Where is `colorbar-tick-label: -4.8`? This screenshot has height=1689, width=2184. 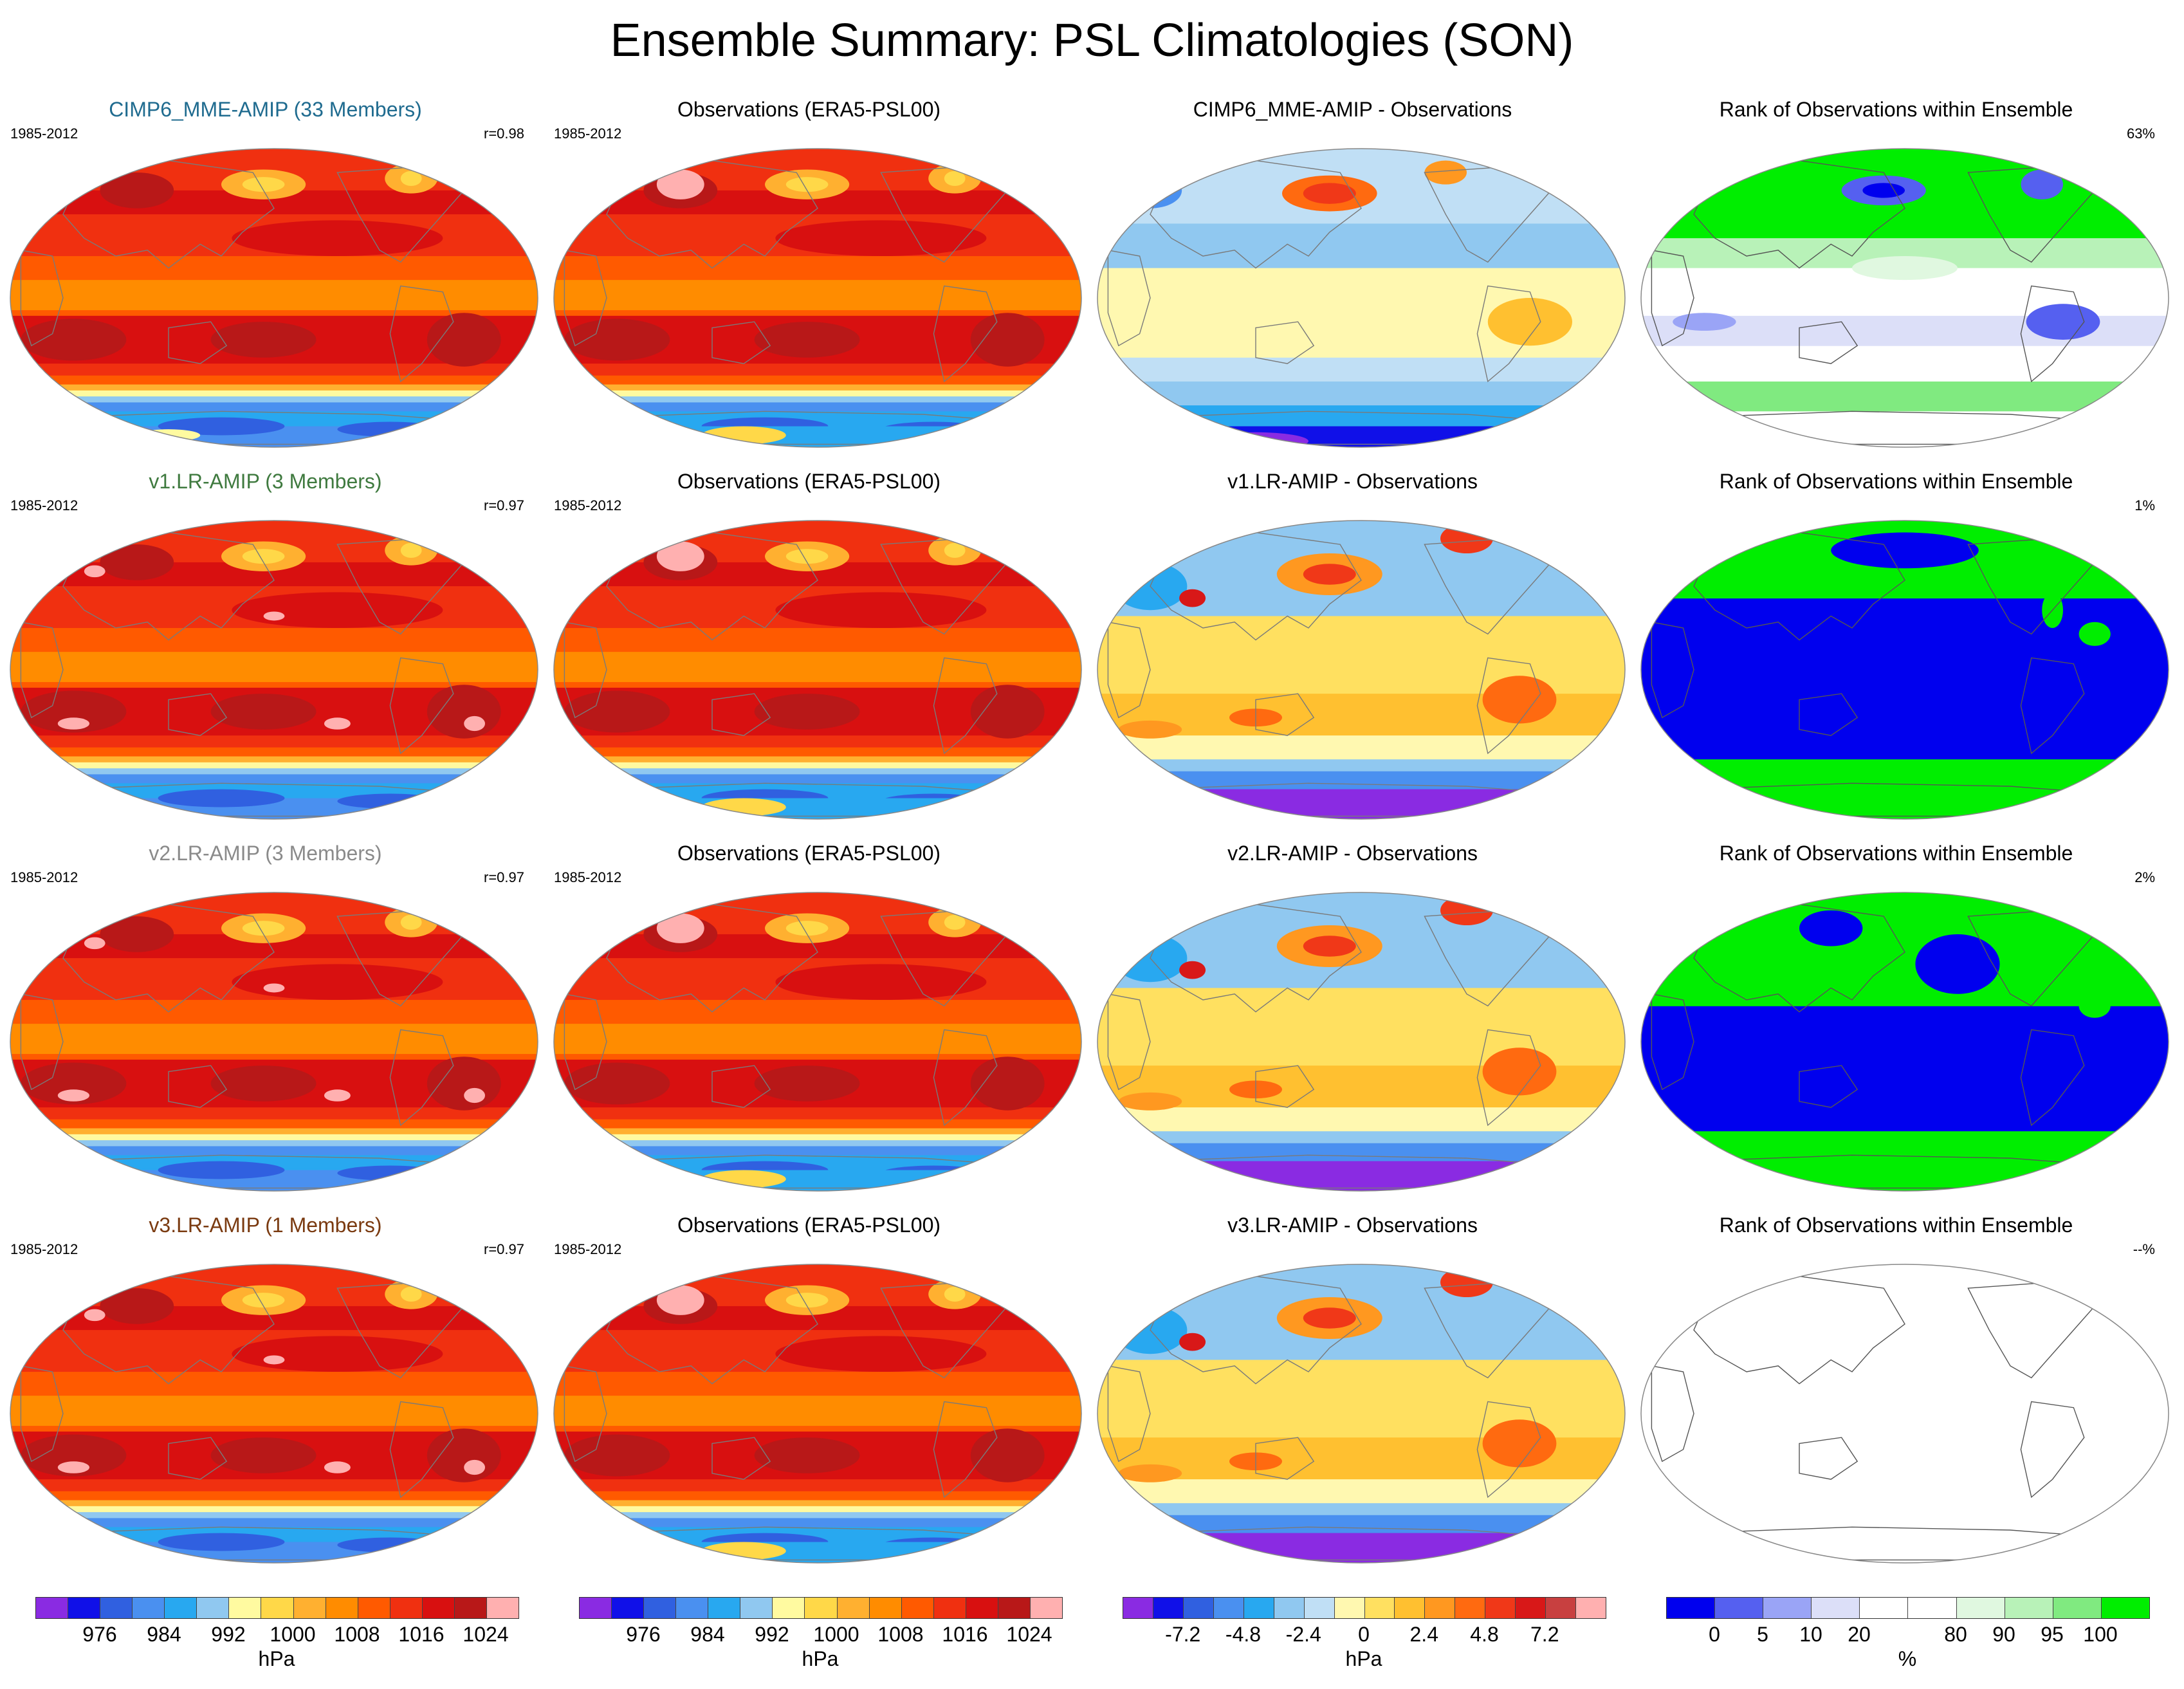 colorbar-tick-label: -4.8 is located at coordinates (1243, 1635).